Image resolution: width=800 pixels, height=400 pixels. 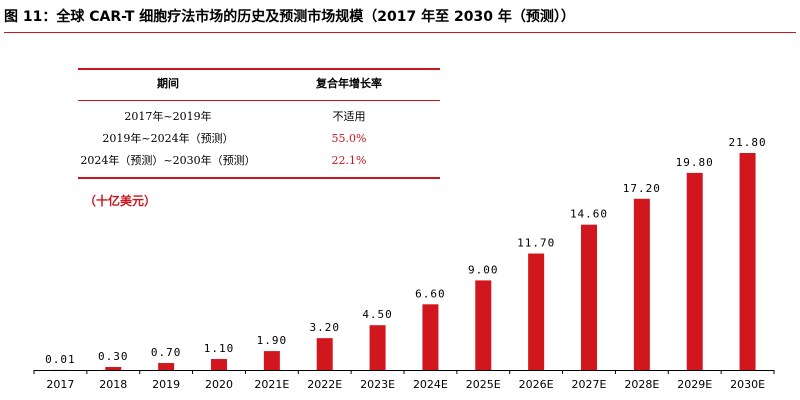 What do you see at coordinates (748, 142) in the screenshot?
I see `data-label: 21.80` at bounding box center [748, 142].